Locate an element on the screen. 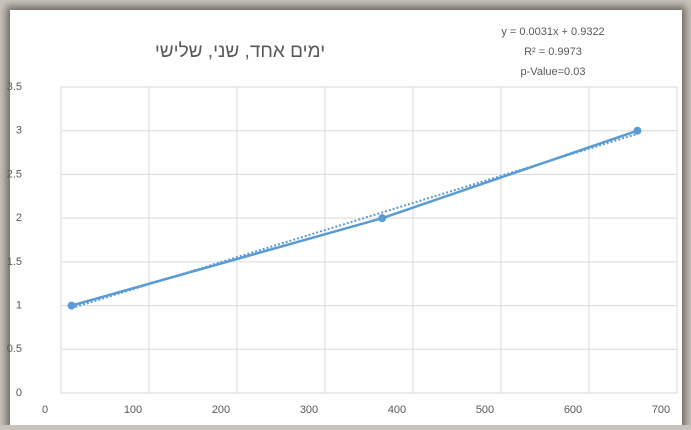 The width and height of the screenshot is (691, 430). annotation: p-Value=0.03 is located at coordinates (553, 72).